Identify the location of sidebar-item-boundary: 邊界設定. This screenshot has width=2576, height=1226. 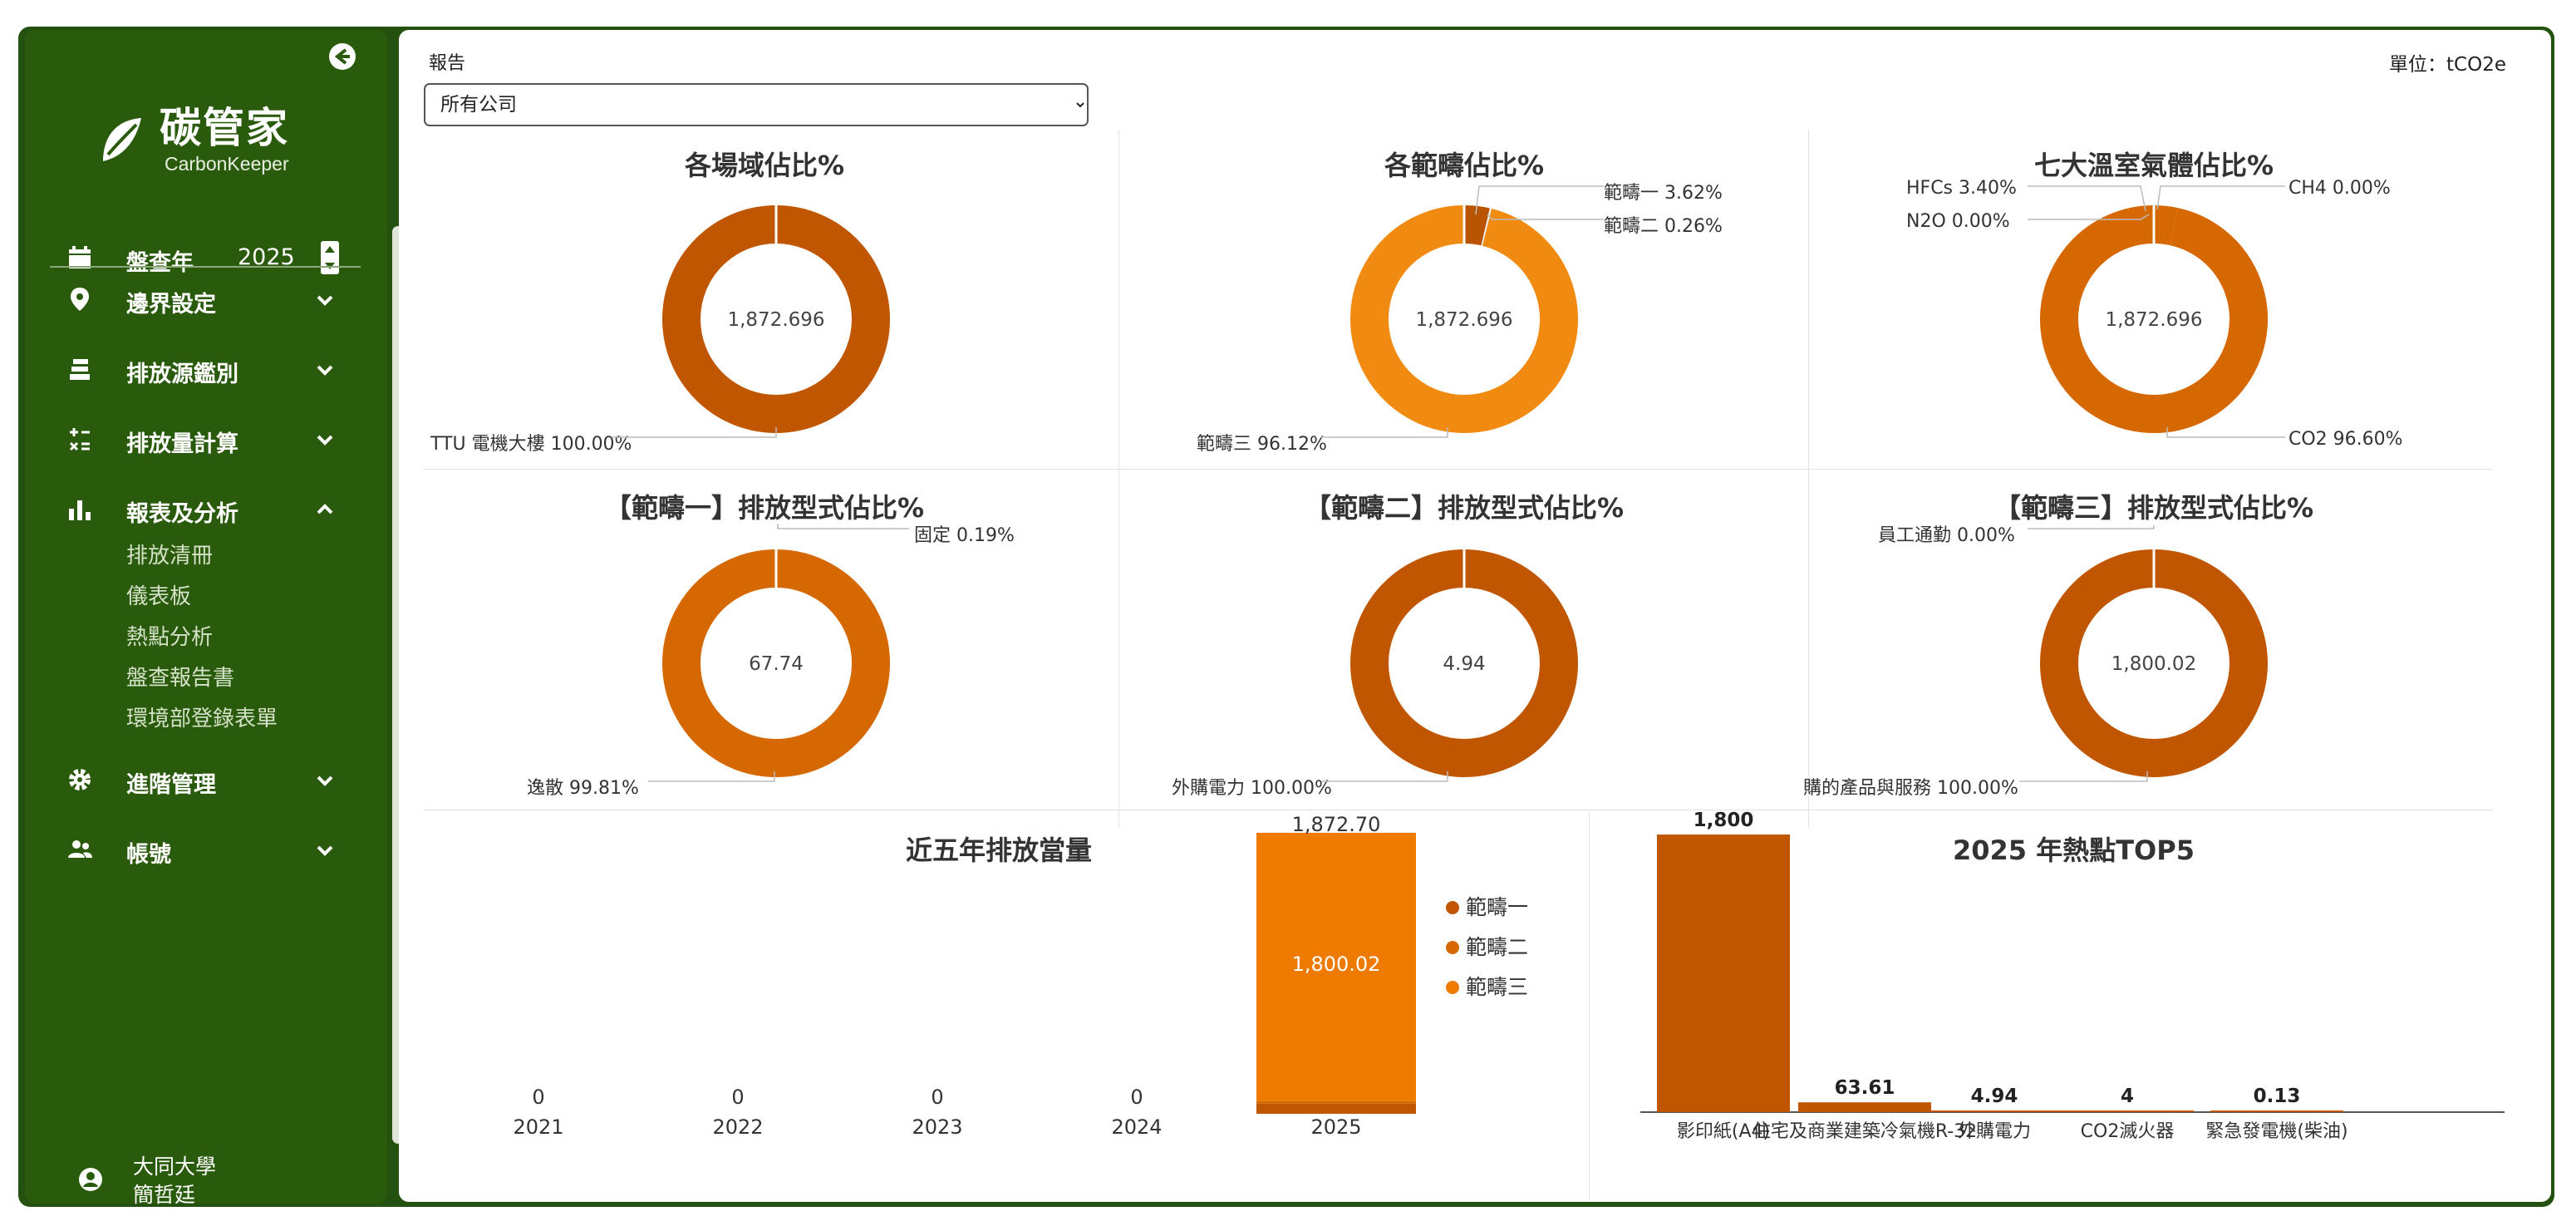
(206, 299).